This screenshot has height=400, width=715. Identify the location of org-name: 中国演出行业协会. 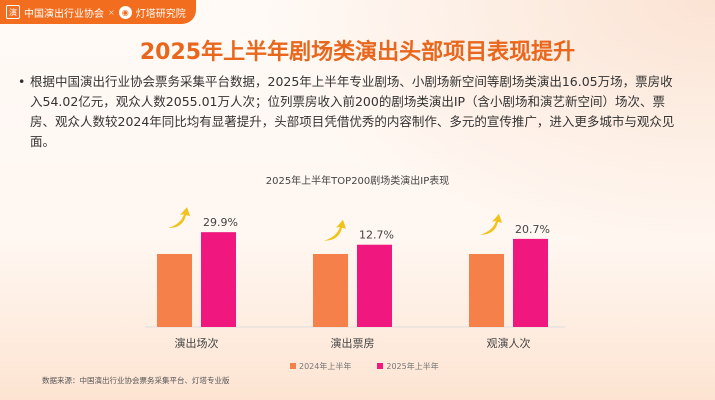
(64, 14).